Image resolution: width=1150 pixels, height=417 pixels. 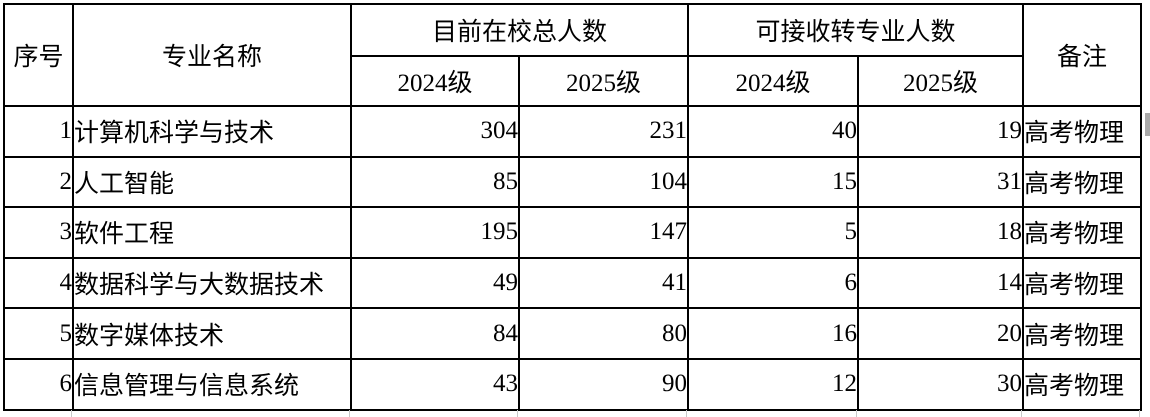 I want to click on header-transfer-2024: 2024级, so click(x=773, y=81).